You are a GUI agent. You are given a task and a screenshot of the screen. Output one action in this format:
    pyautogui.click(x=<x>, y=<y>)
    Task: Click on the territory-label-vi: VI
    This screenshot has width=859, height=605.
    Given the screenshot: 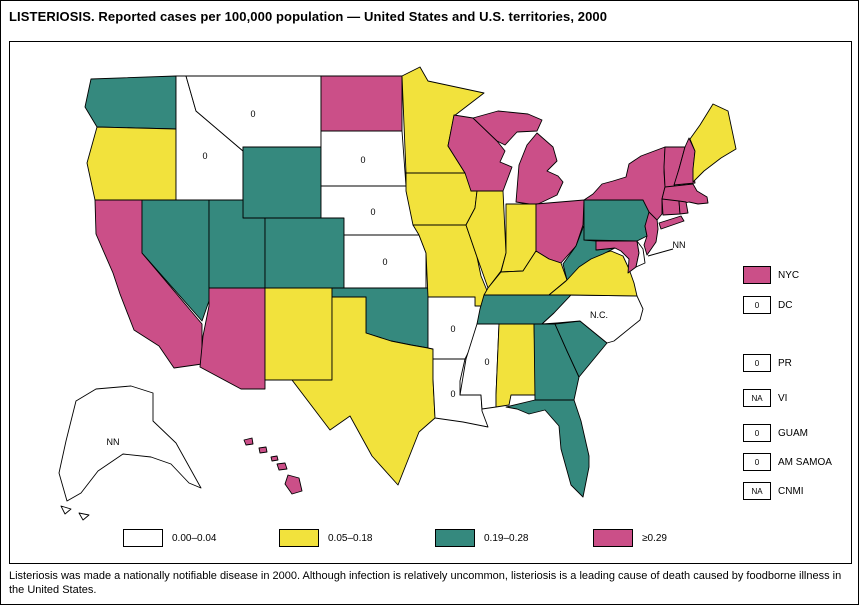 What is the action you would take?
    pyautogui.click(x=783, y=398)
    